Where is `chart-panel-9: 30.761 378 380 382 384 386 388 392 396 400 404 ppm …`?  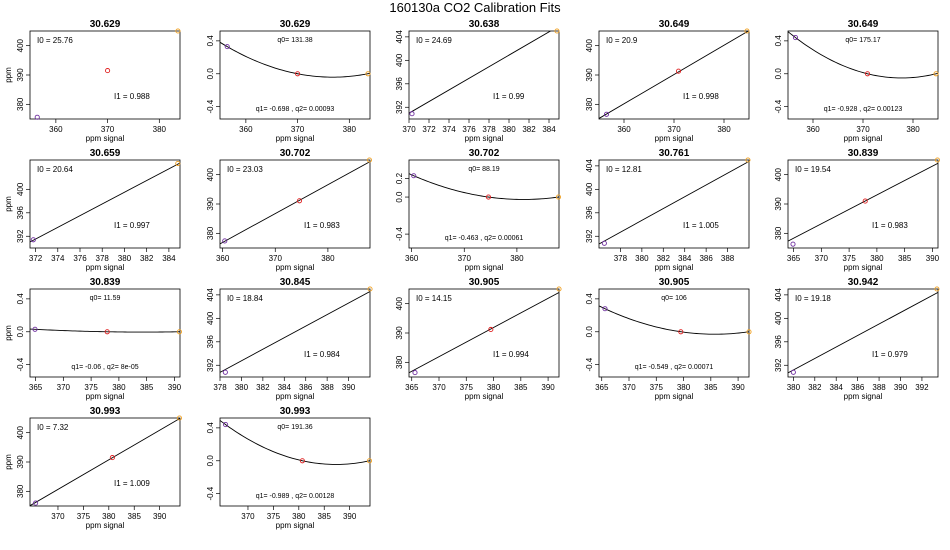
chart-panel-9: 30.761 378 380 382 384 386 388 392 396 400 404 ppm … is located at coordinates (668, 210).